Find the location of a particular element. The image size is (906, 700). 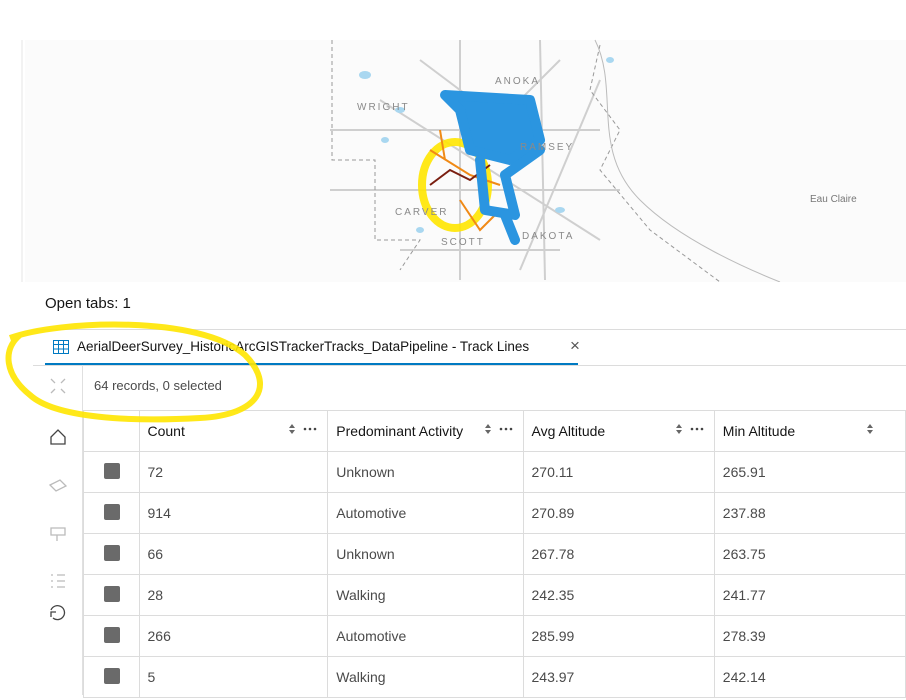

table-cell: 28 is located at coordinates (233, 595).